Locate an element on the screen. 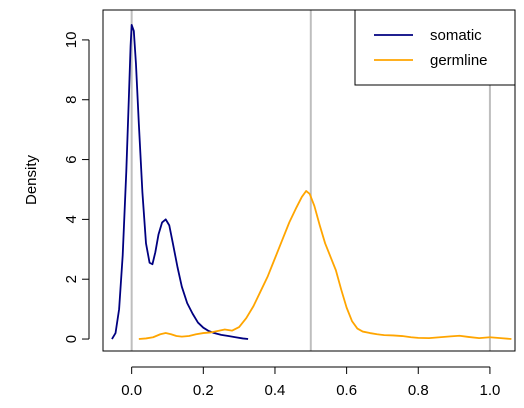  x-axis: 0.0 0.2 0.4 0.6 0.8 1.0 is located at coordinates (310, 382).